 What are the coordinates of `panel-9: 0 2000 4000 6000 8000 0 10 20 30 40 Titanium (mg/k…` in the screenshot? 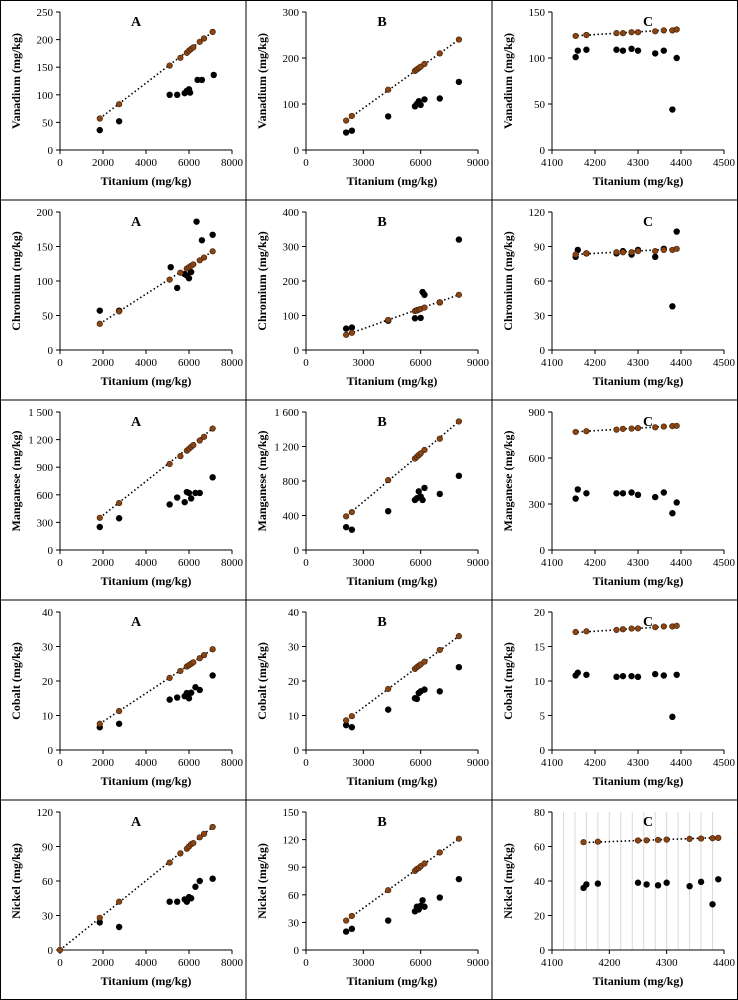 It's located at (126, 697).